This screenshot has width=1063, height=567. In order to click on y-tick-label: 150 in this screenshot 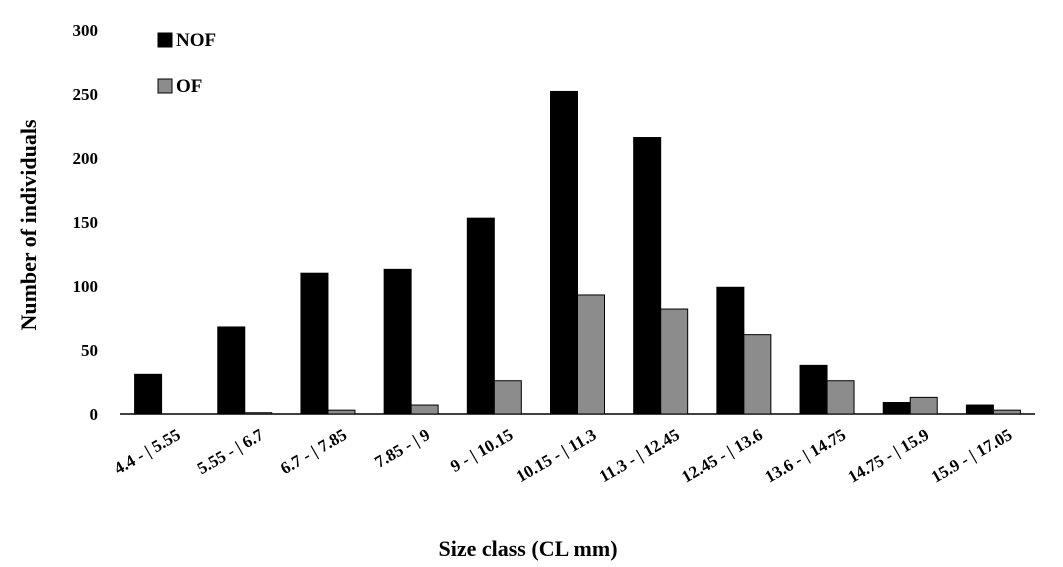, I will do `click(86, 222)`.